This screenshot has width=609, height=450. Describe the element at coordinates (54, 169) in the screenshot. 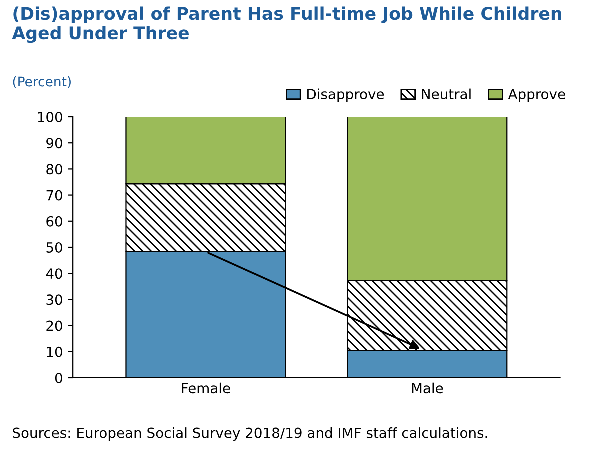

I see `y-tick-label: 80` at that location.